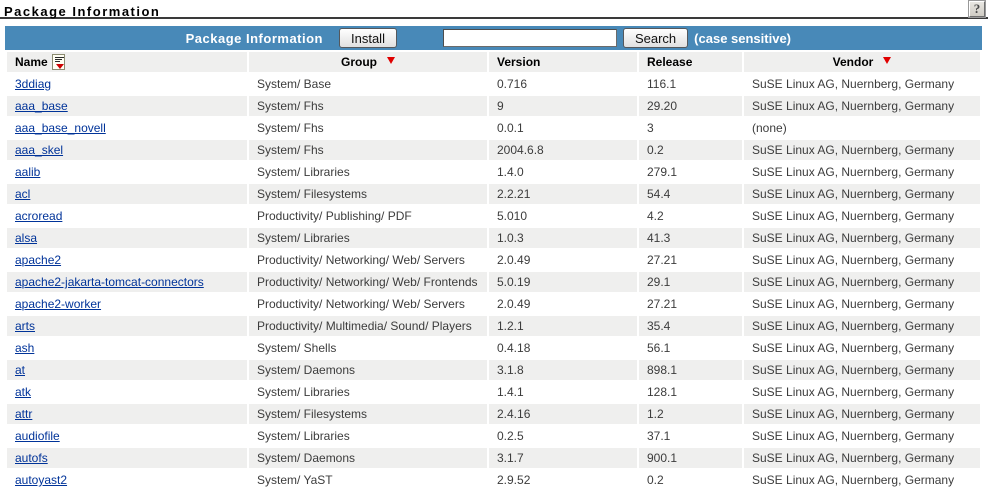 This screenshot has width=988, height=492. What do you see at coordinates (368, 370) in the screenshot?
I see `group-cell: System/ Daemons` at bounding box center [368, 370].